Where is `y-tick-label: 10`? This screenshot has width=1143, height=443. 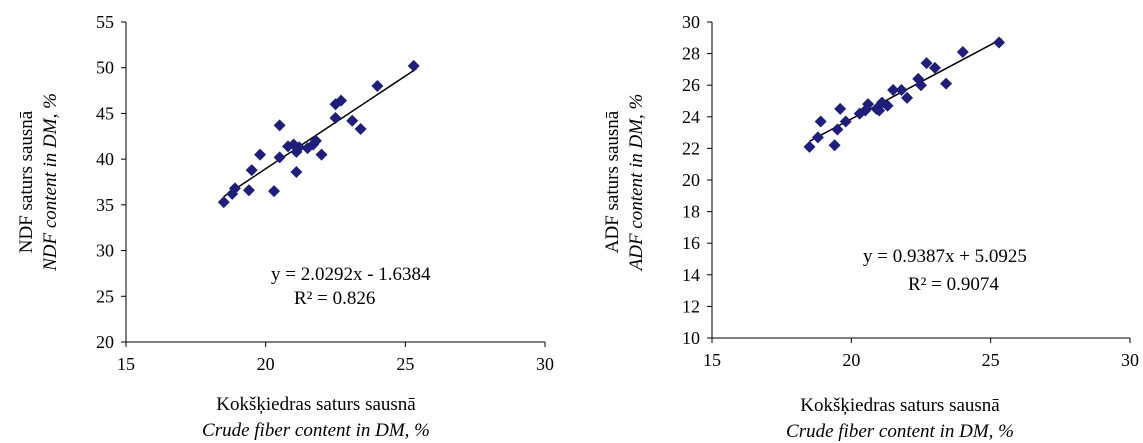 y-tick-label: 10 is located at coordinates (691, 338).